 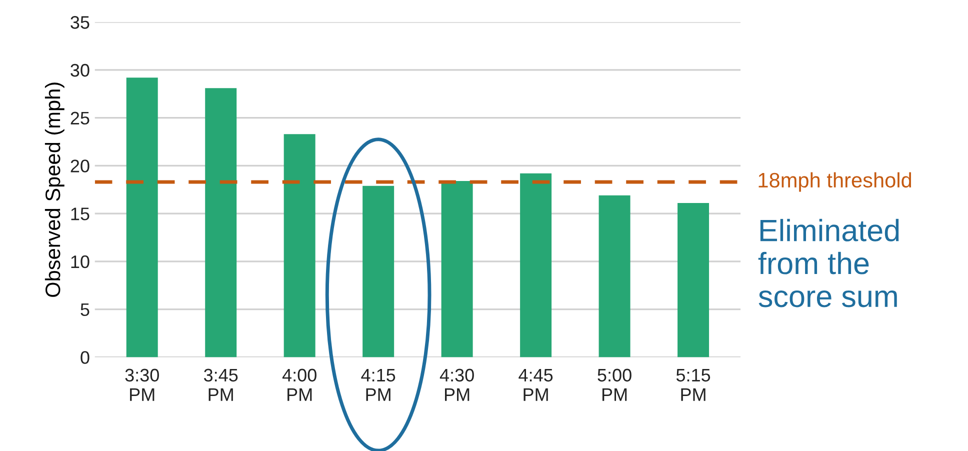 What do you see at coordinates (80, 118) in the screenshot?
I see `y-tick-label: 25` at bounding box center [80, 118].